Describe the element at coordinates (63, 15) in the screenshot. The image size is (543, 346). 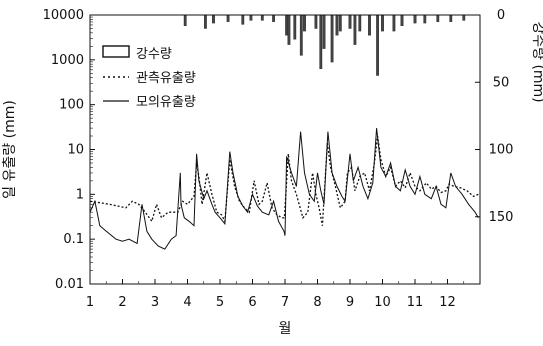
I see `y-tick-label: 10000` at that location.